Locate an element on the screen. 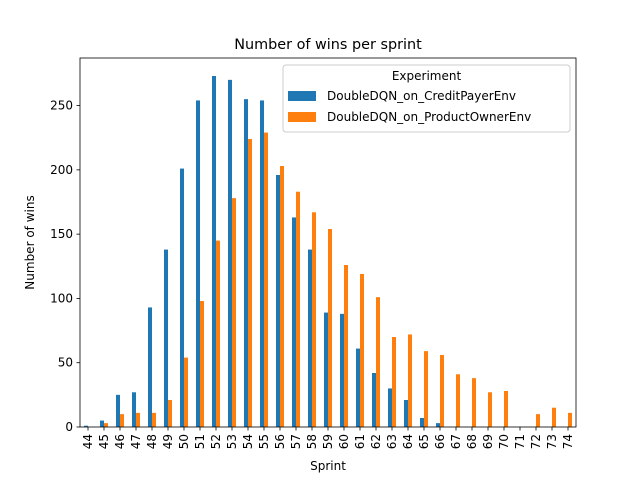  x-tick-label: 44 is located at coordinates (88, 441).